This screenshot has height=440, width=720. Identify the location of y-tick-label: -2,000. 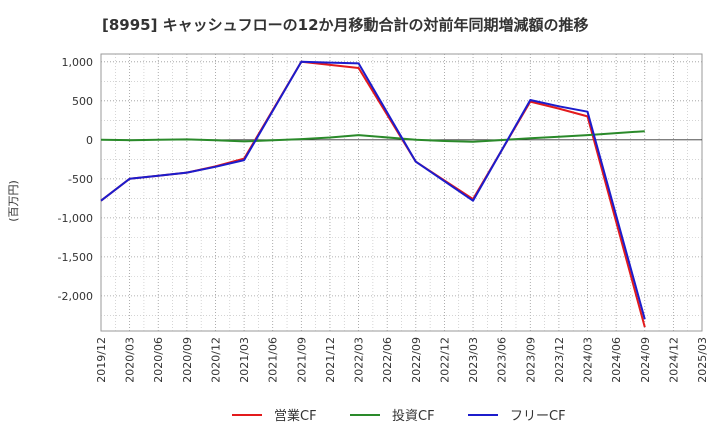
(75, 296).